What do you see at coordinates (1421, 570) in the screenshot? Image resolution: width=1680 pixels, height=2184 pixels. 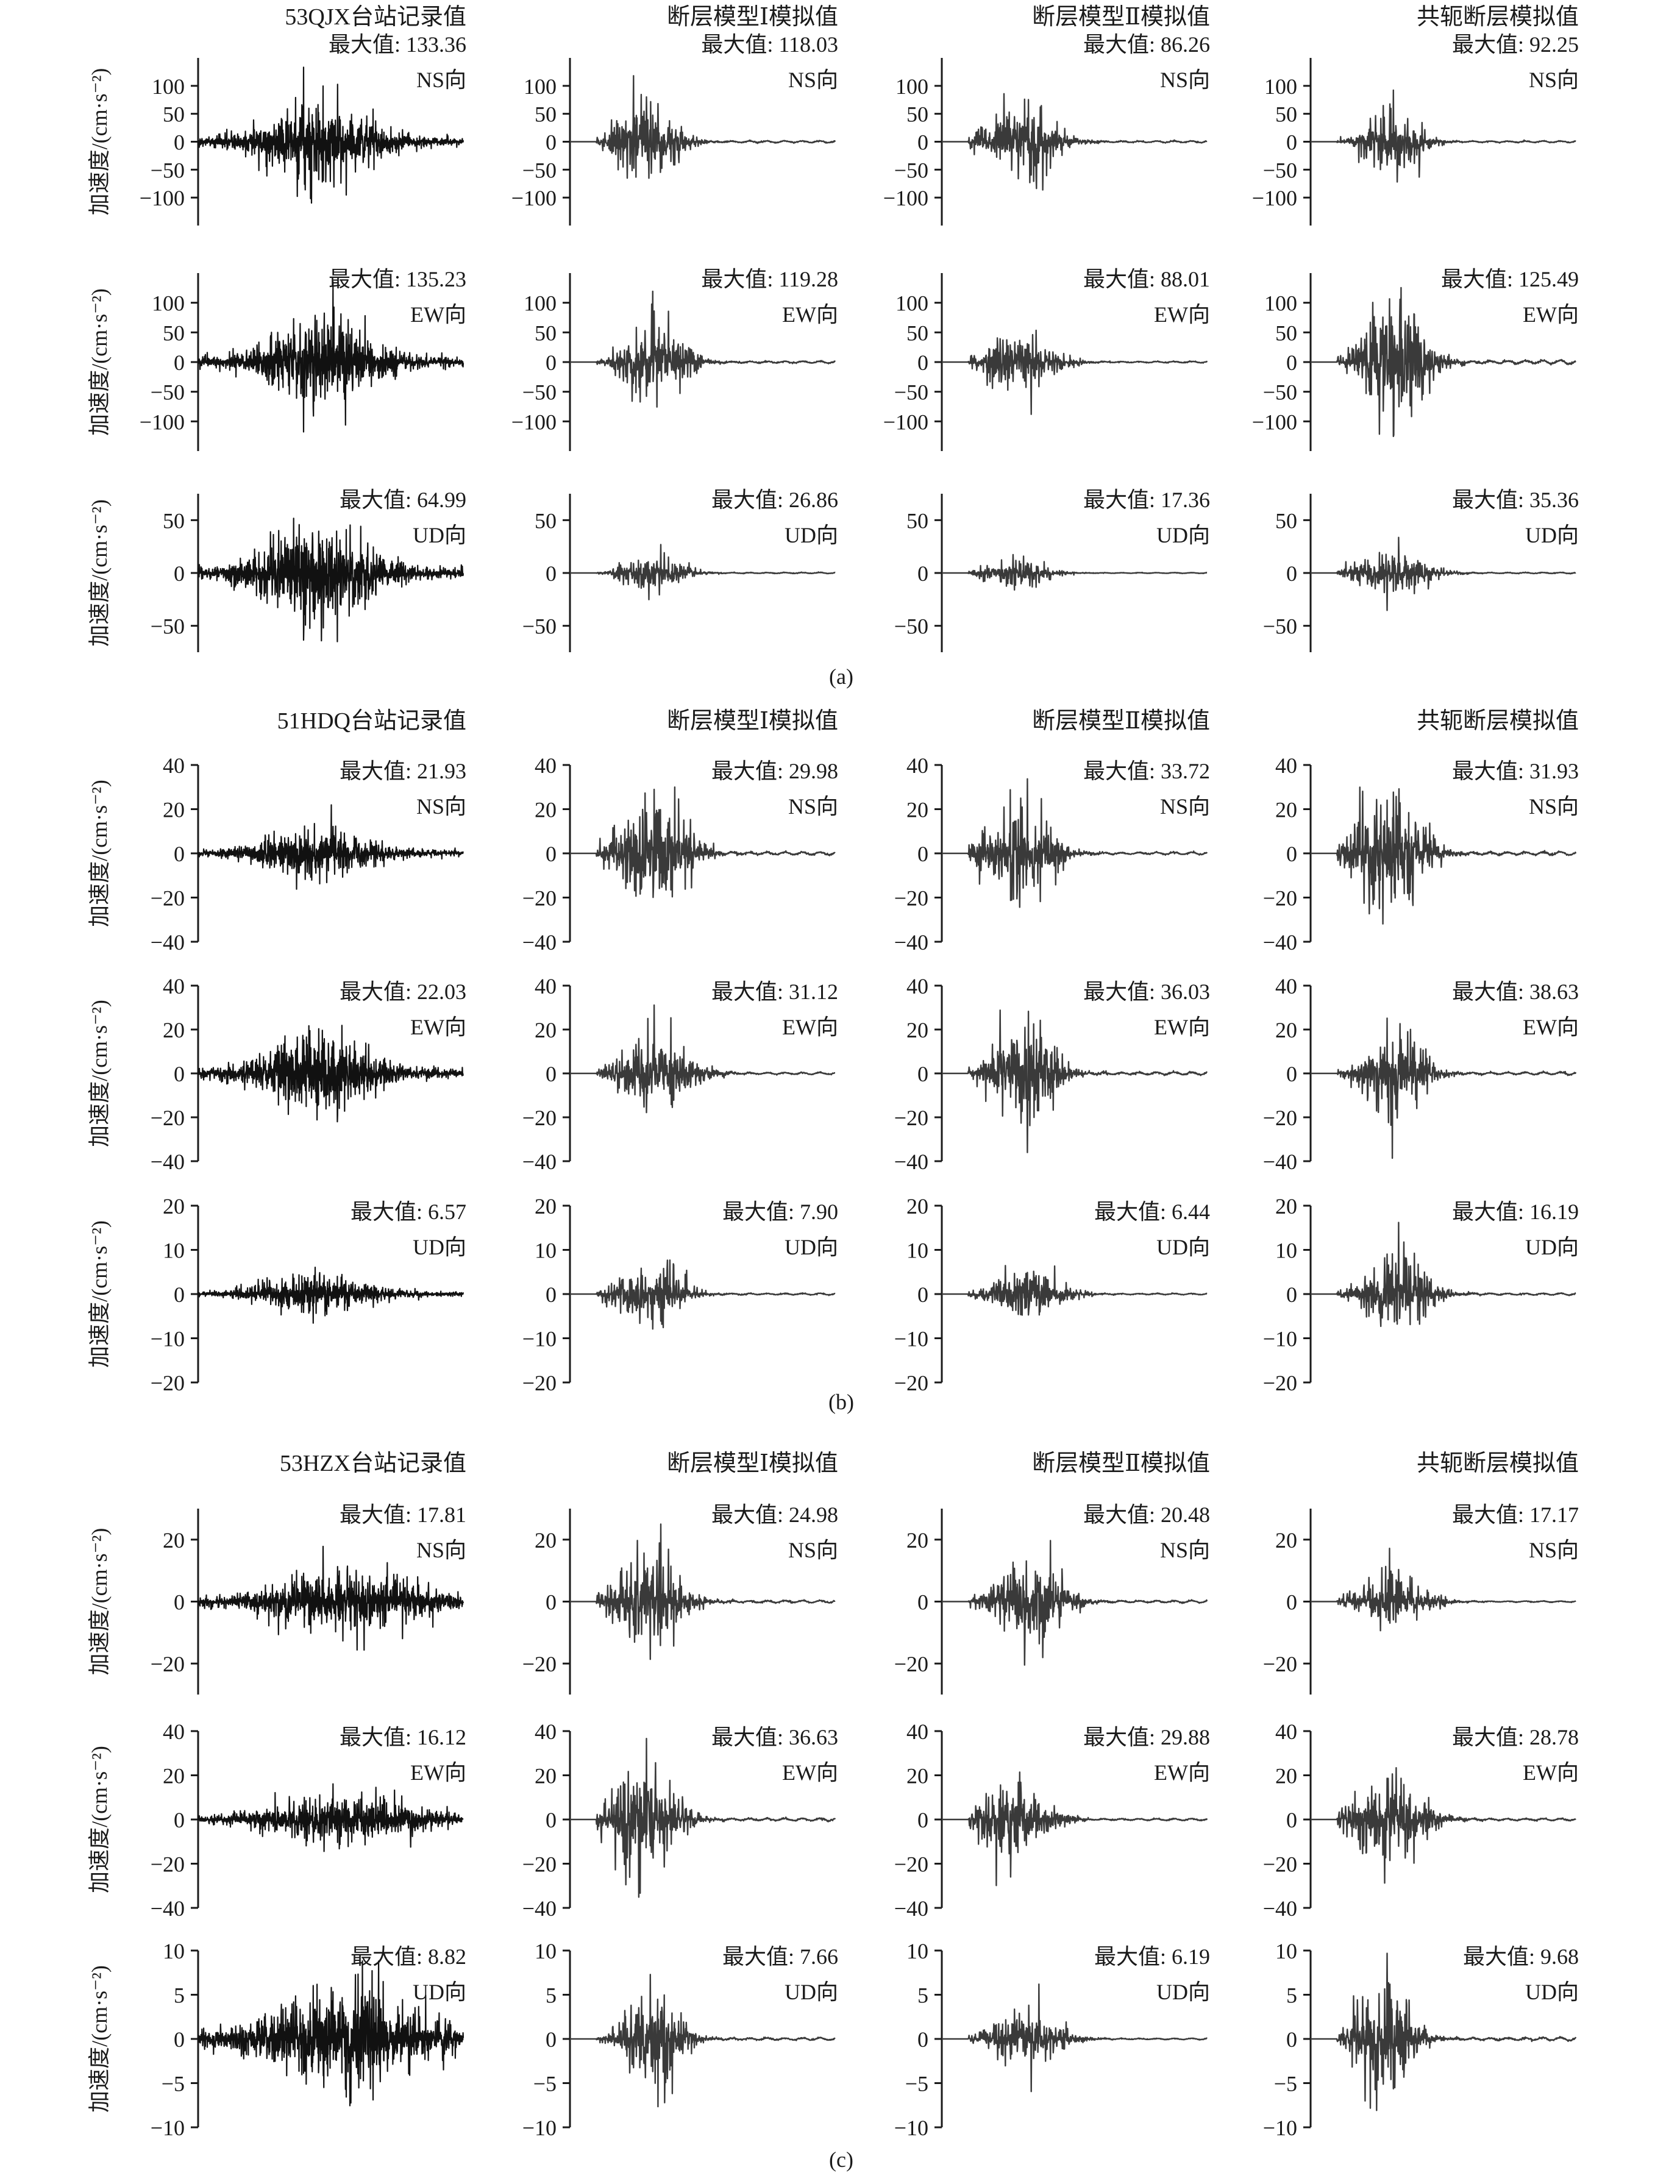 I see `subplot: 50 0 −50 最大值: 35.36 UD向` at bounding box center [1421, 570].